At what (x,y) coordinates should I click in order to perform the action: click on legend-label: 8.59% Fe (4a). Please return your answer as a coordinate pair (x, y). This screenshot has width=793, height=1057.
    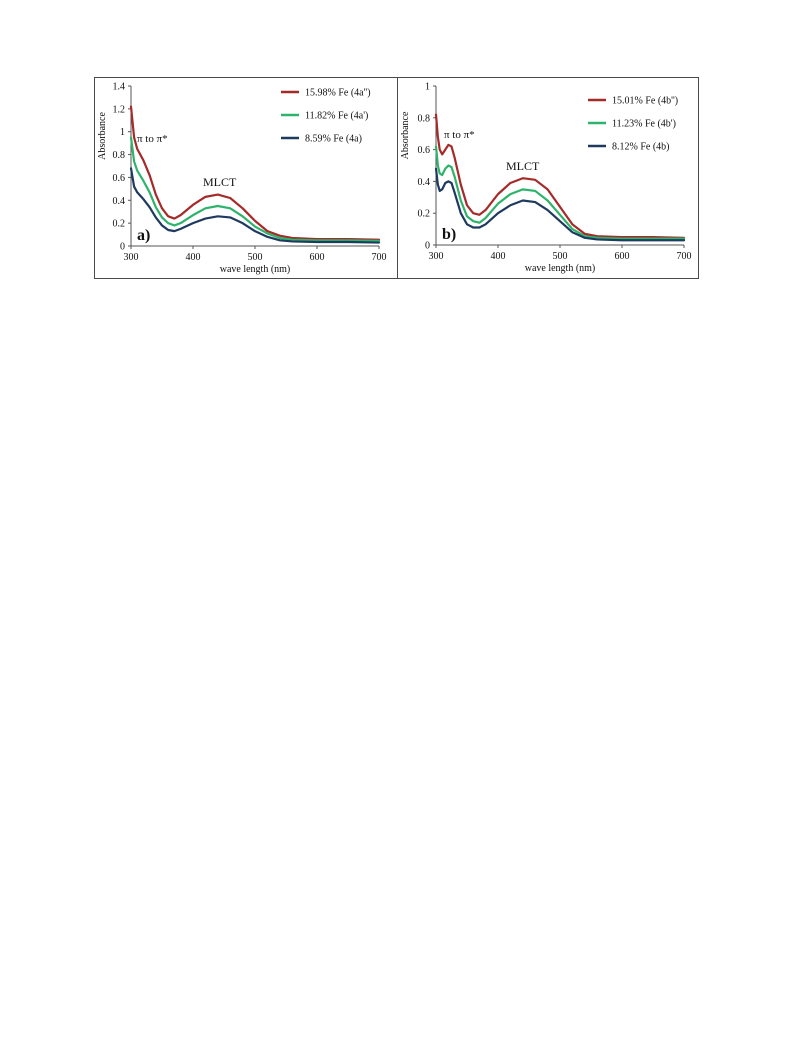
    Looking at the image, I should click on (333, 139).